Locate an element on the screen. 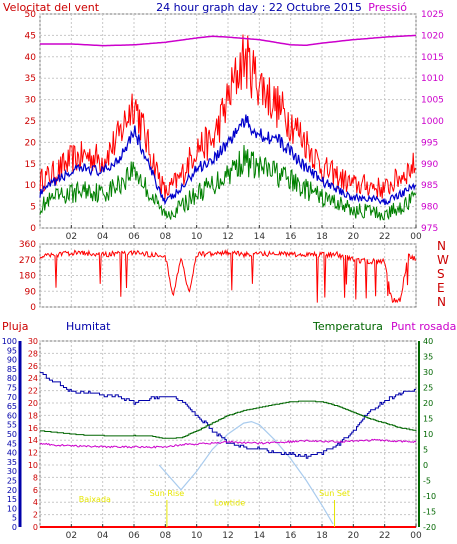  temperature-axis-label: Temperatura is located at coordinates (347, 326).